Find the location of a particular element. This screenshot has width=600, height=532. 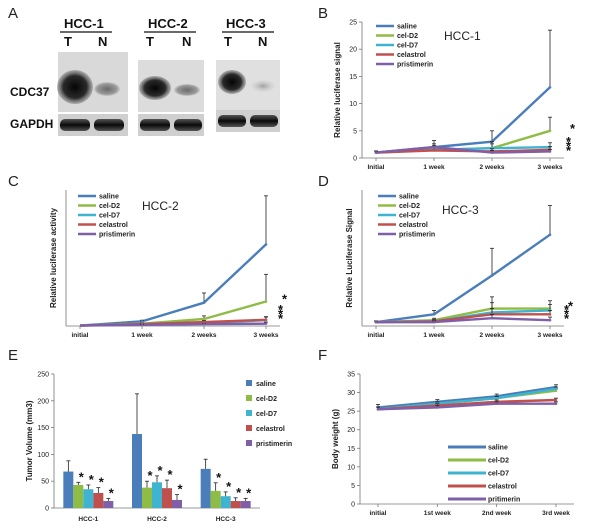

band-gapdh-hcc2-n is located at coordinates (188, 125).